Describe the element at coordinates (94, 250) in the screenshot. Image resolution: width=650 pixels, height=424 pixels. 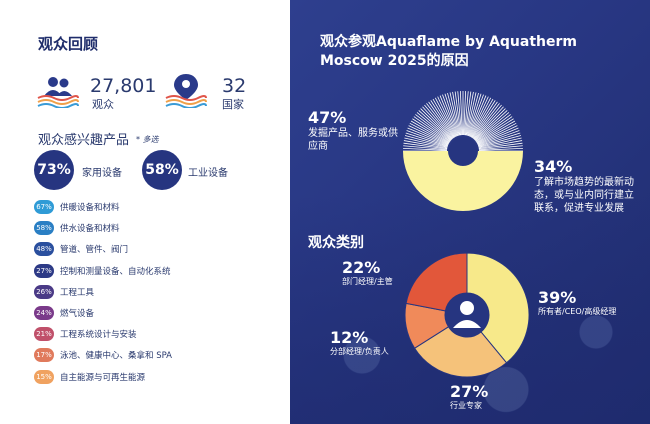
I see `product-label: 管道、管件、阀门` at that location.